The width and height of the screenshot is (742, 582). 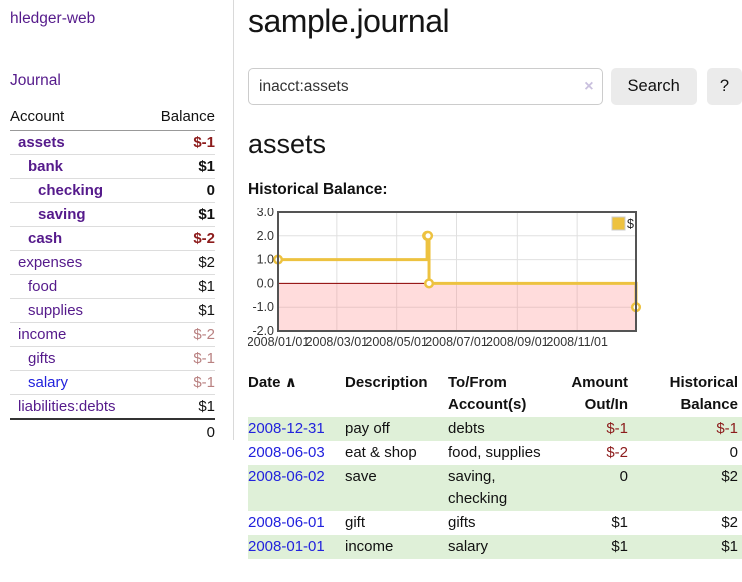 What do you see at coordinates (577, 342) in the screenshot?
I see `x-axis-tick-label: 2008/11/01` at bounding box center [577, 342].